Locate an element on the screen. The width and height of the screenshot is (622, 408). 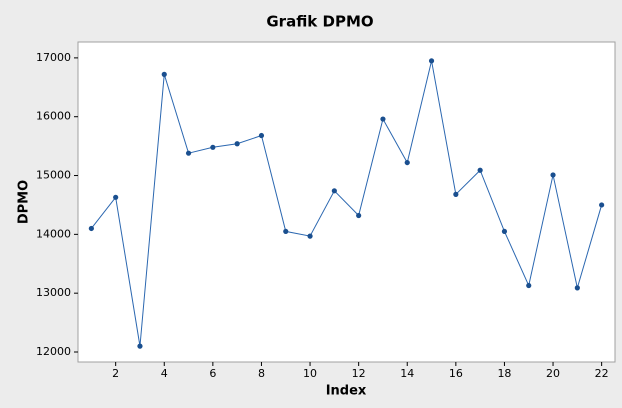
x-tick-label: 16 is located at coordinates (456, 373).